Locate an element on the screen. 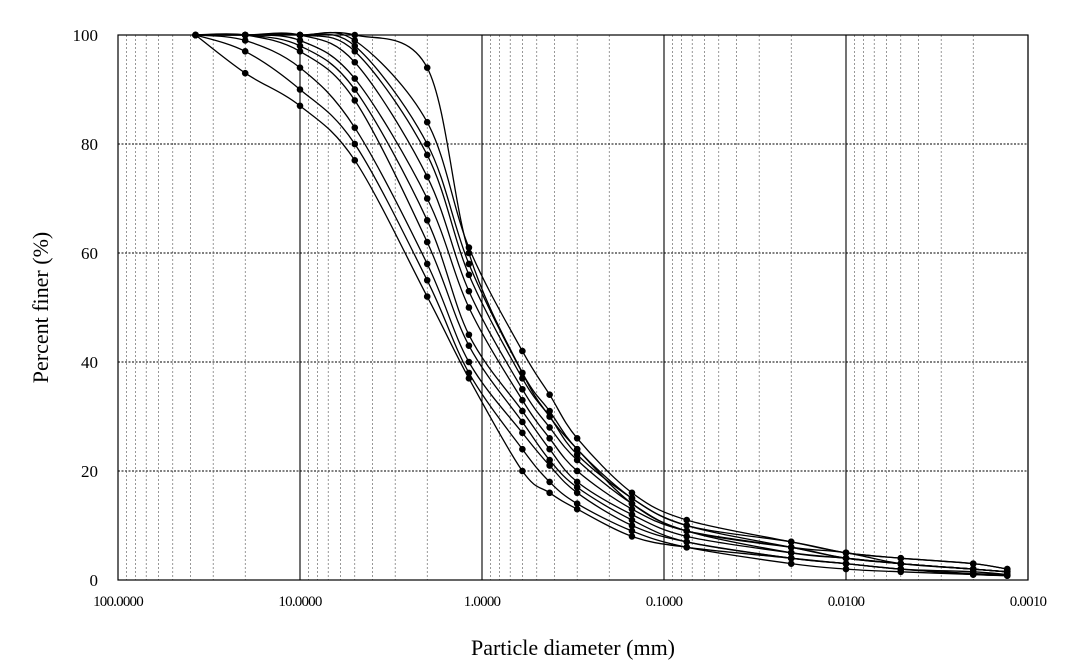 This screenshot has width=1066, height=671. y-tick-label: 40 is located at coordinates (89, 362).